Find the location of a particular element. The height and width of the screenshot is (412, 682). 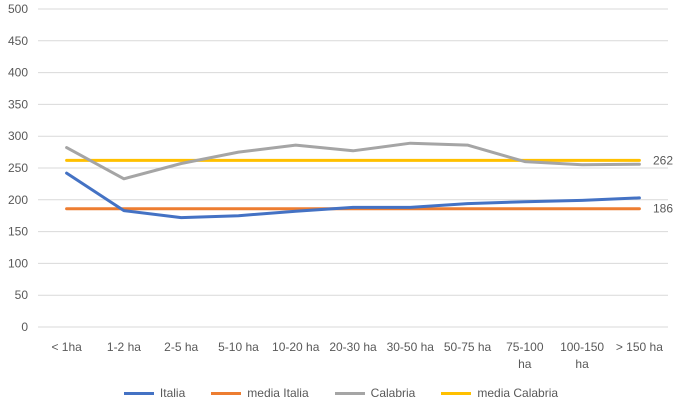

x-tick-label: > 150 ha is located at coordinates (639, 347).